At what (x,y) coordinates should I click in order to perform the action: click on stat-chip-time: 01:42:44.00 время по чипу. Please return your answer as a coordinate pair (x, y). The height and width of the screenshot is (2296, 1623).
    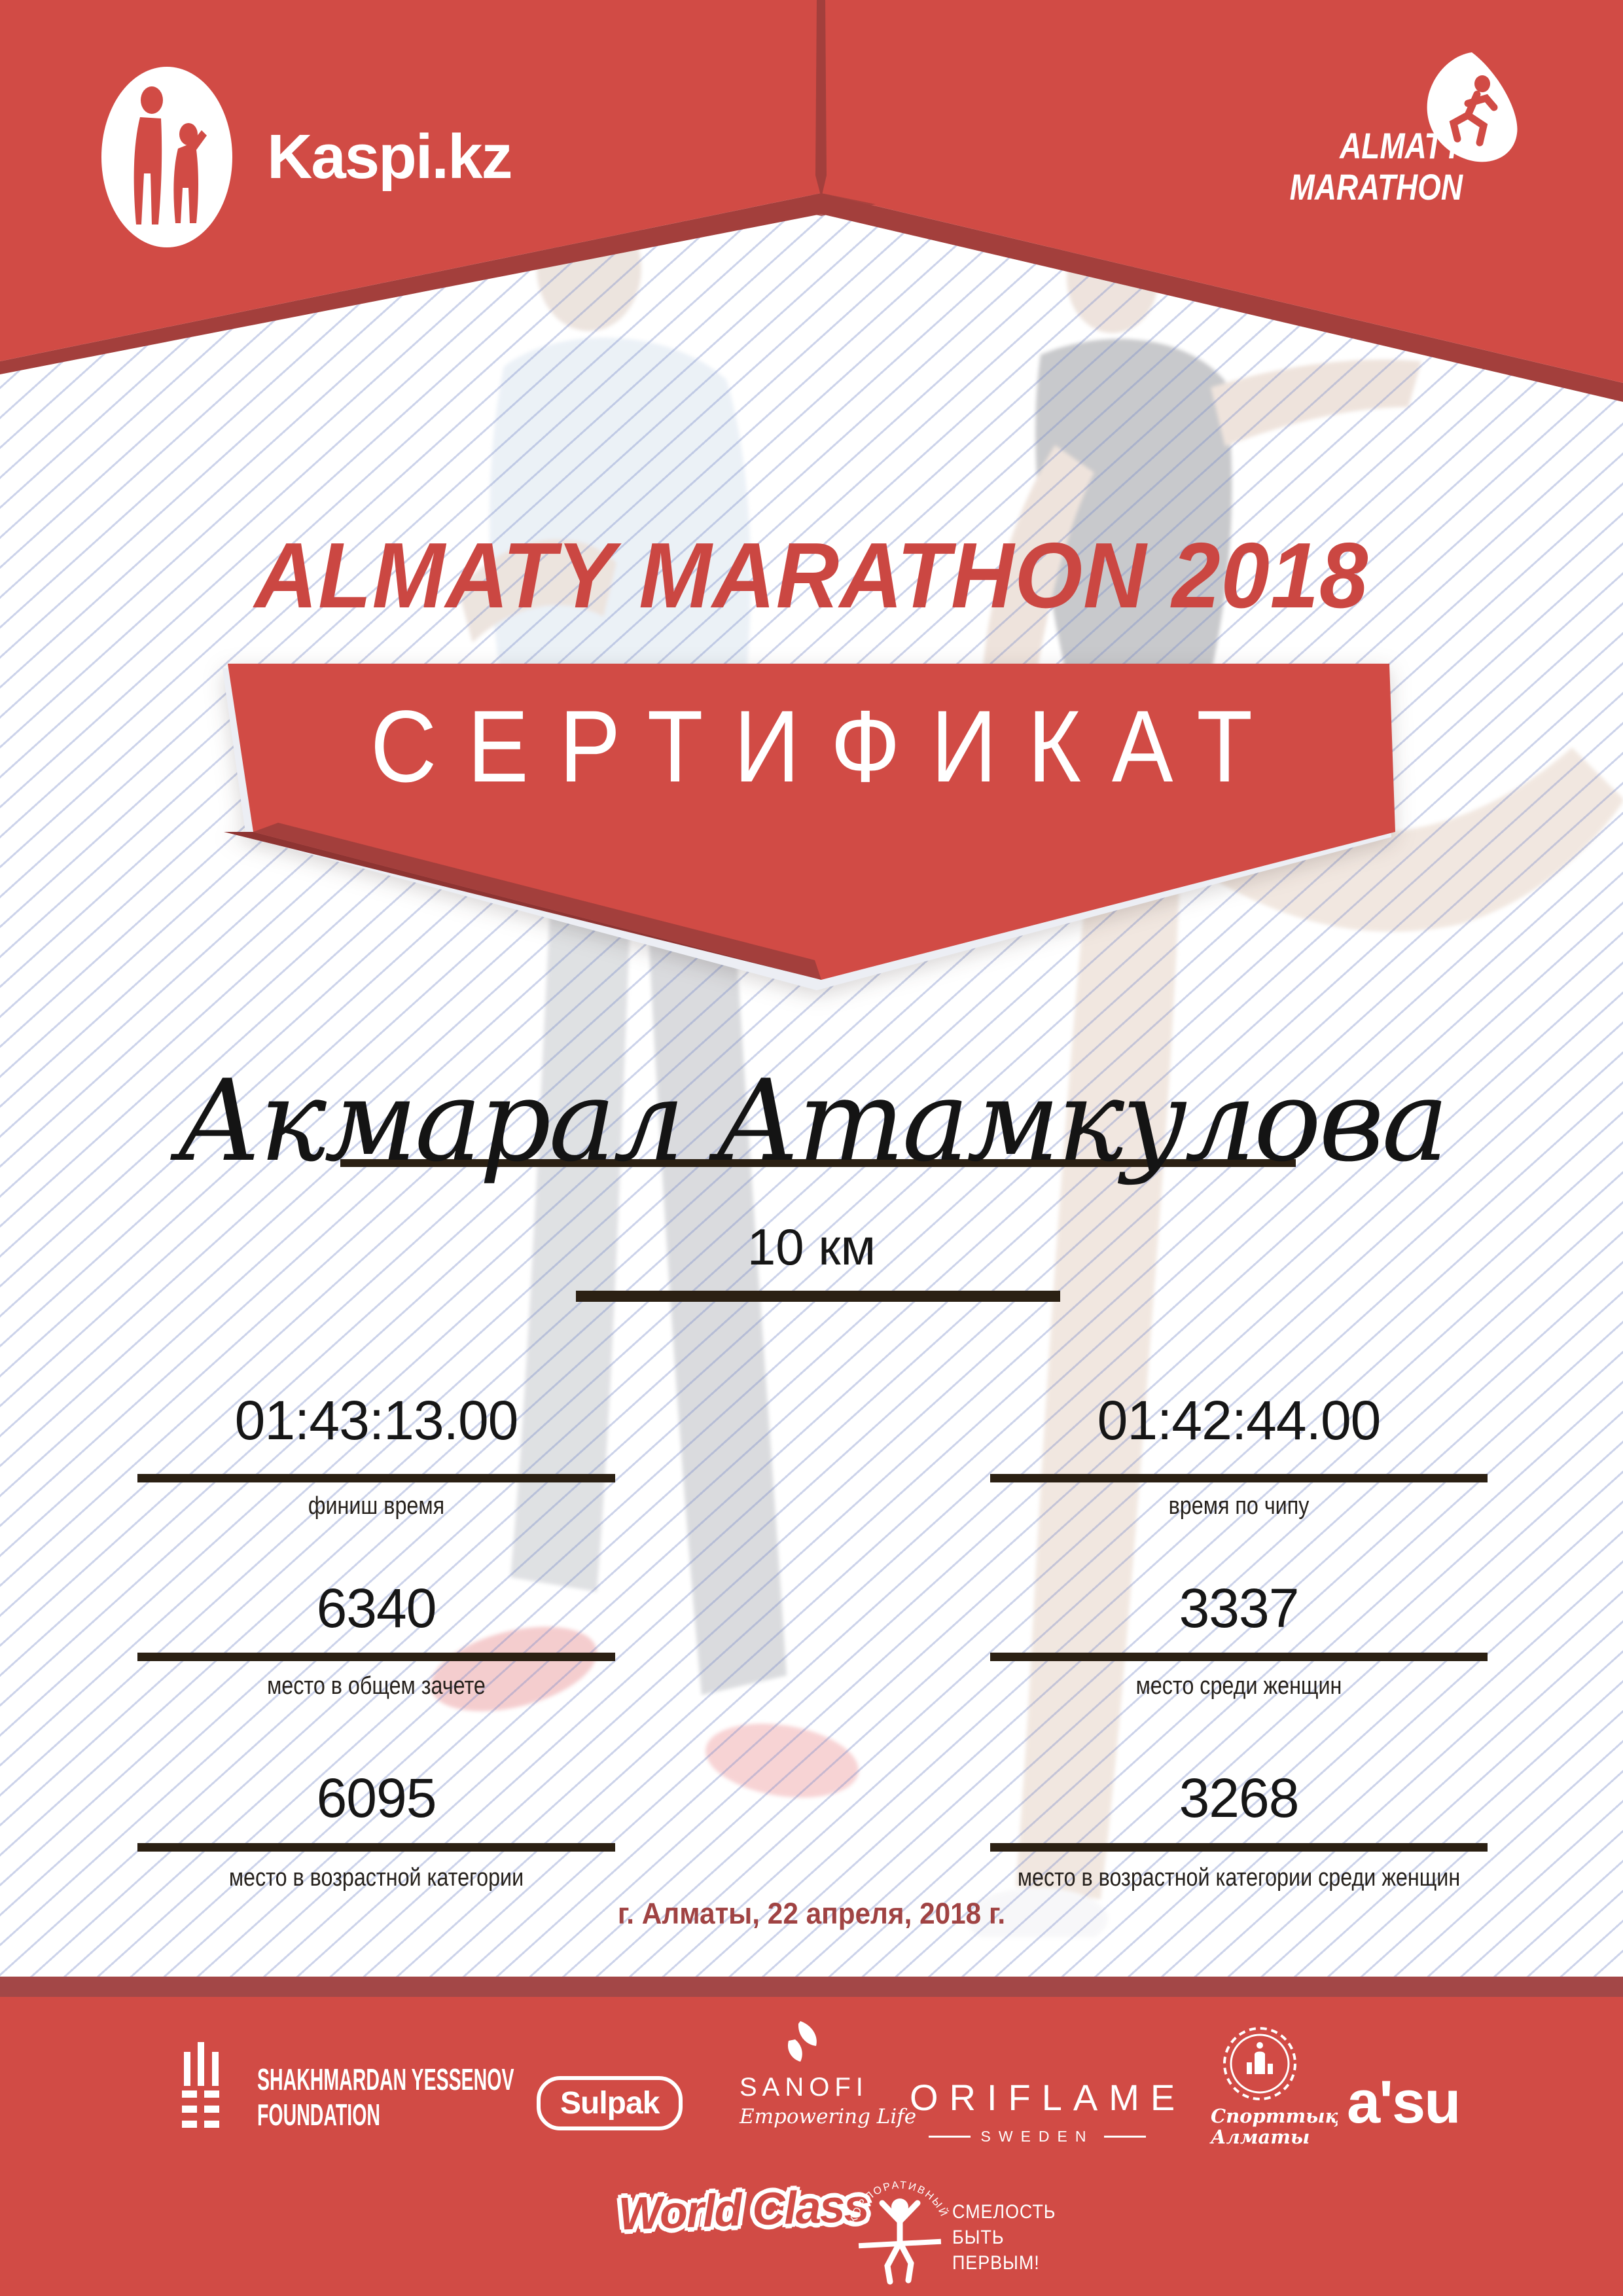
    Looking at the image, I should click on (1239, 1461).